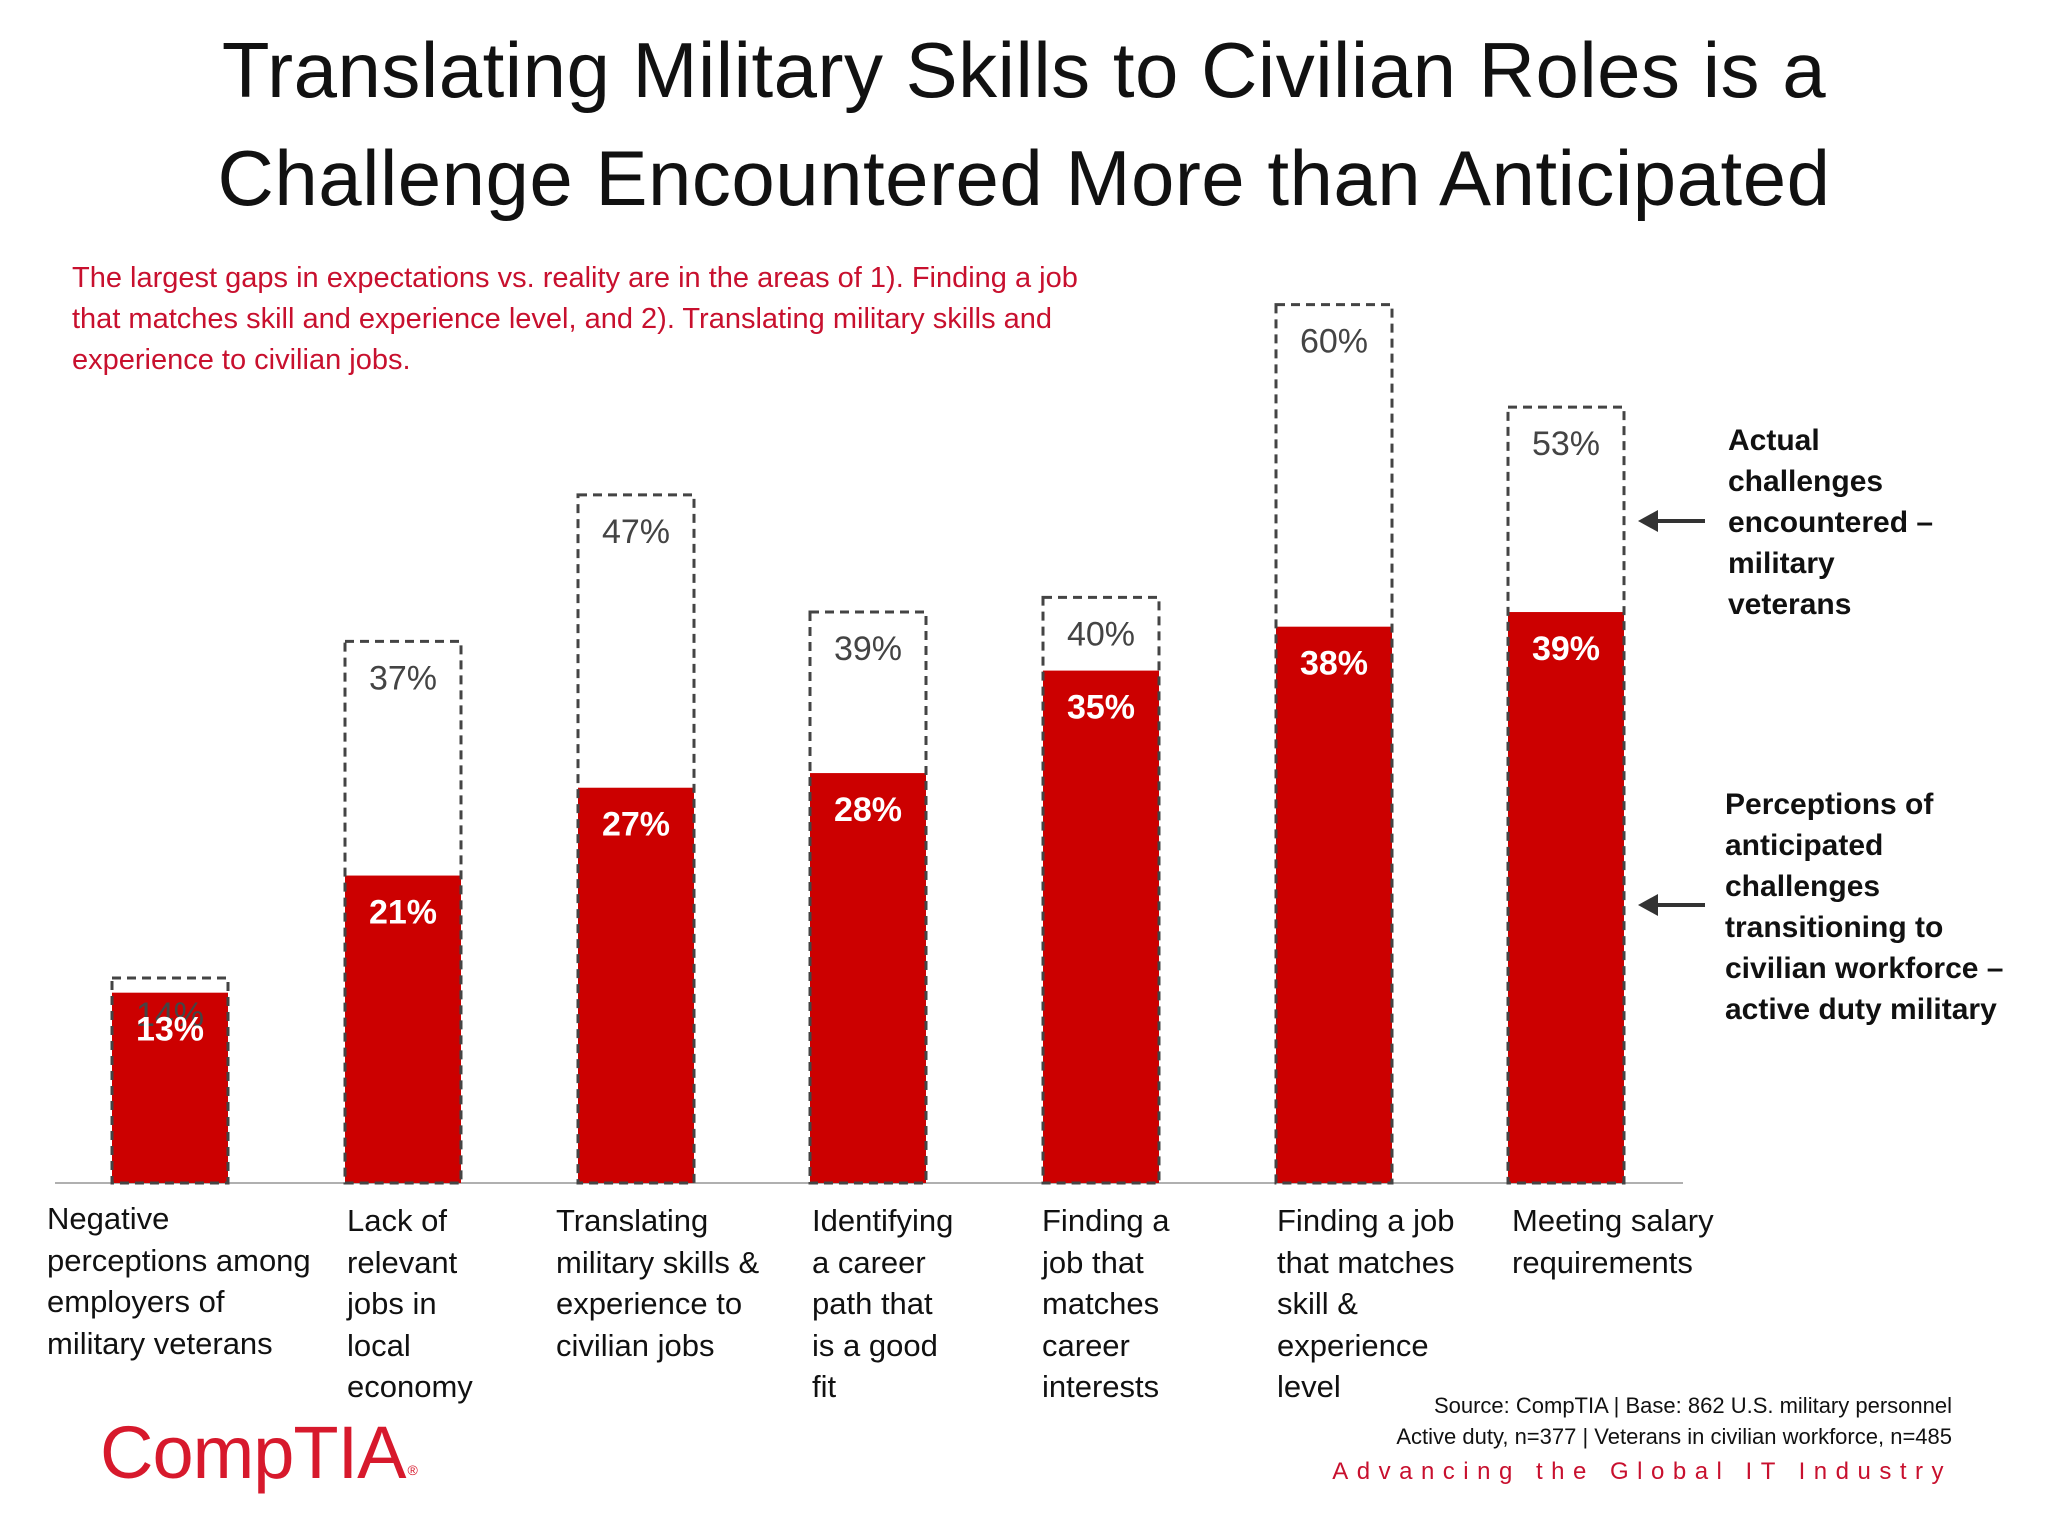 This screenshot has width=2048, height=1536. What do you see at coordinates (1101, 1303) in the screenshot?
I see `category-label-5-line-3: matches` at bounding box center [1101, 1303].